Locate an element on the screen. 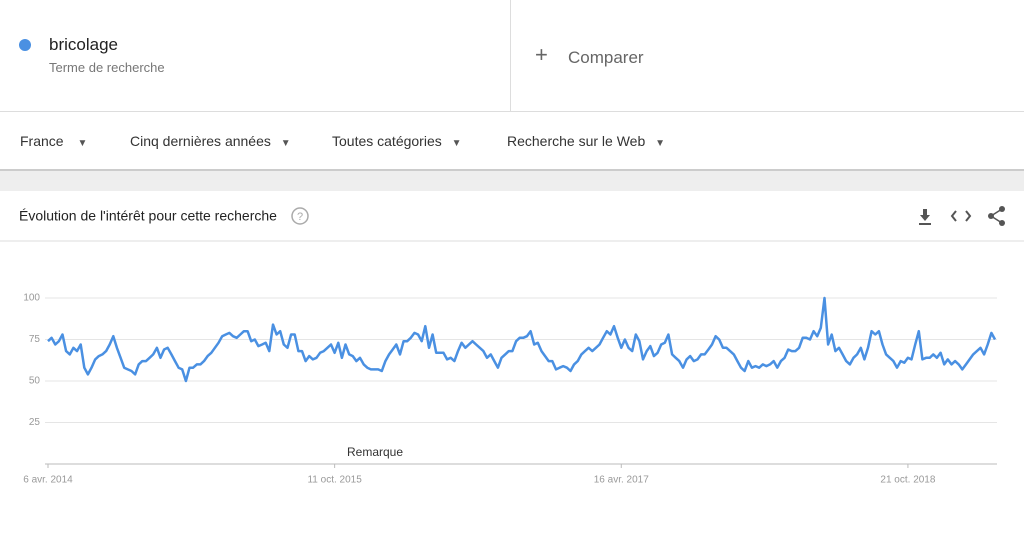  term: bricolage is located at coordinates (83, 44).